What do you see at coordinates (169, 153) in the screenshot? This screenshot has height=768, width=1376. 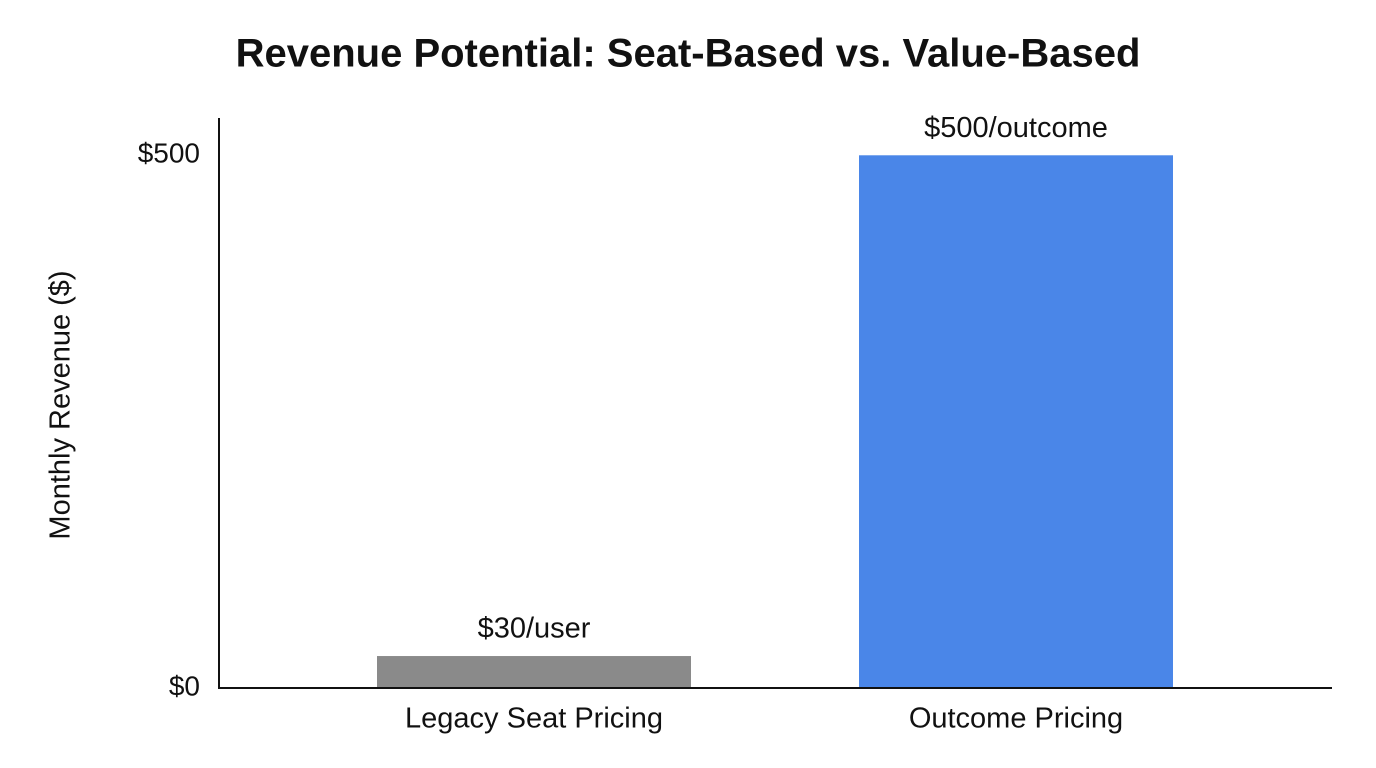 I see `y-tick-label: $500` at bounding box center [169, 153].